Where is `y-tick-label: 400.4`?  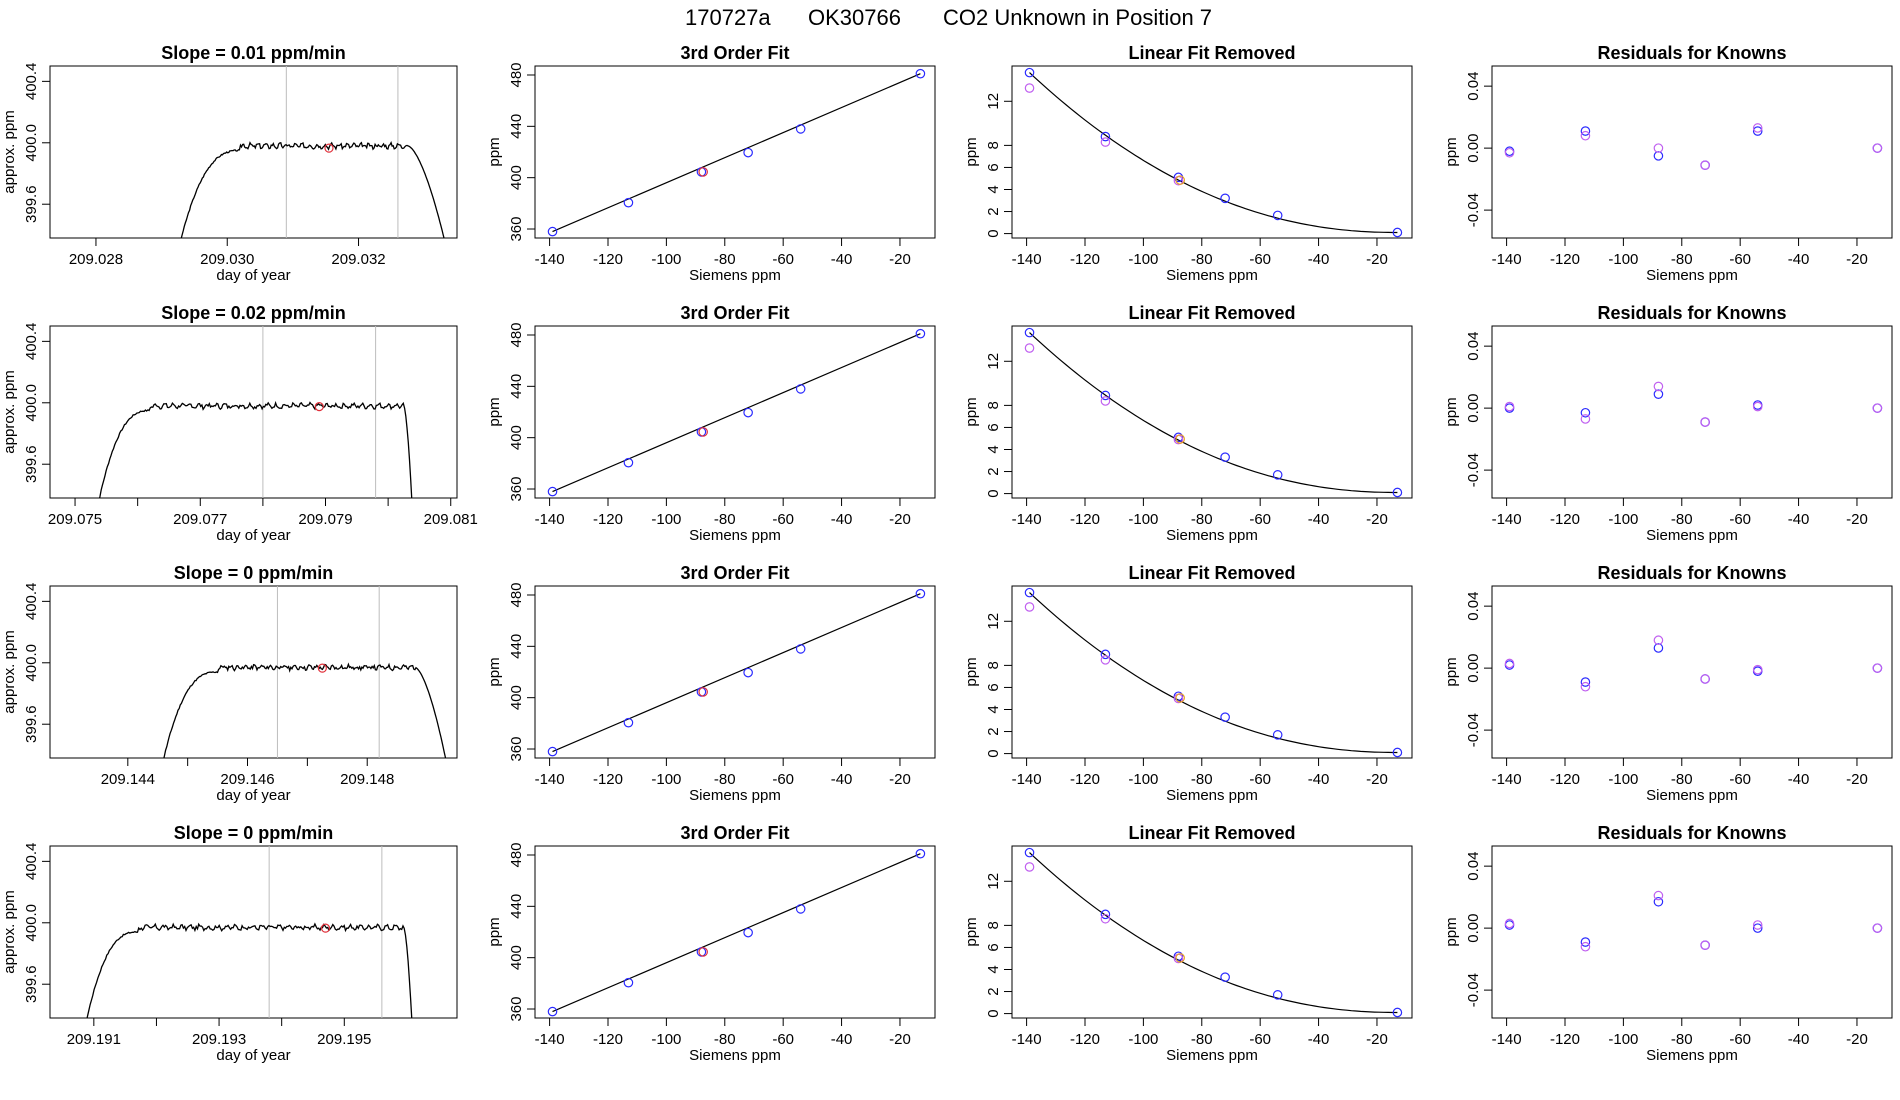
y-tick-label: 400.4 is located at coordinates (31, 342).